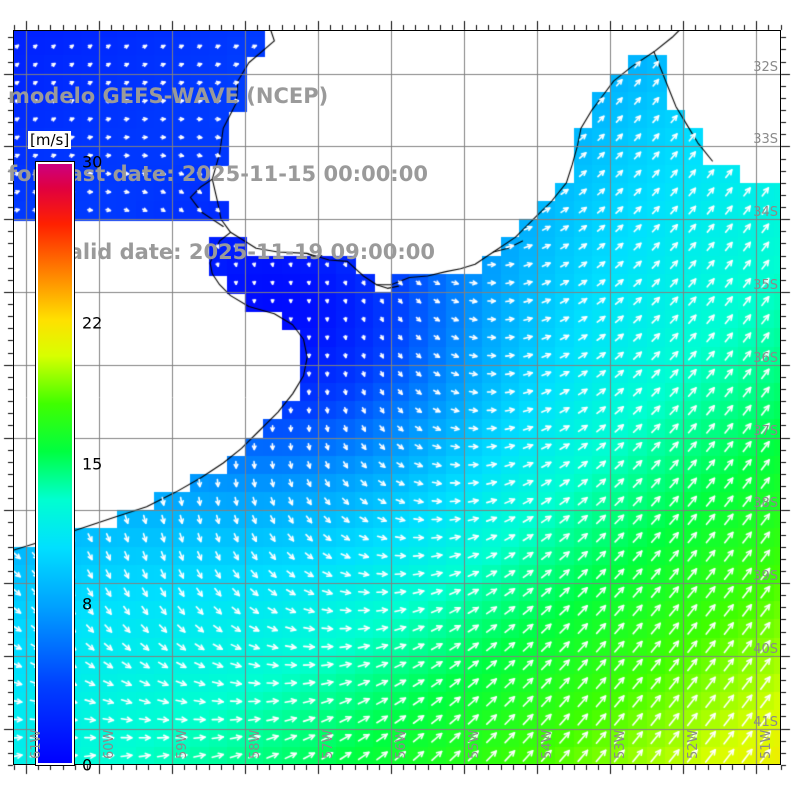 This screenshot has width=800, height=800. Describe the element at coordinates (765, 577) in the screenshot. I see `lat-label-39S: 39S` at that location.